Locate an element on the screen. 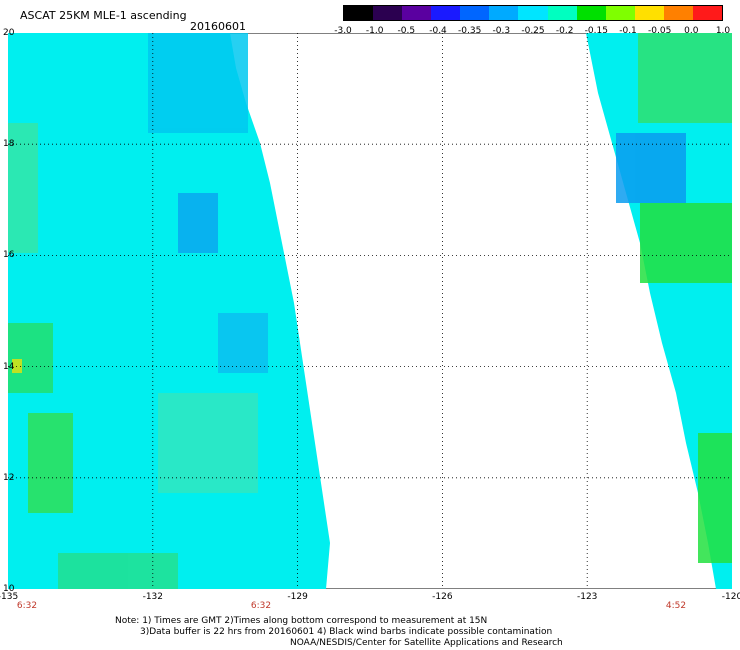  colorbar-label: -0.15 is located at coordinates (596, 31).